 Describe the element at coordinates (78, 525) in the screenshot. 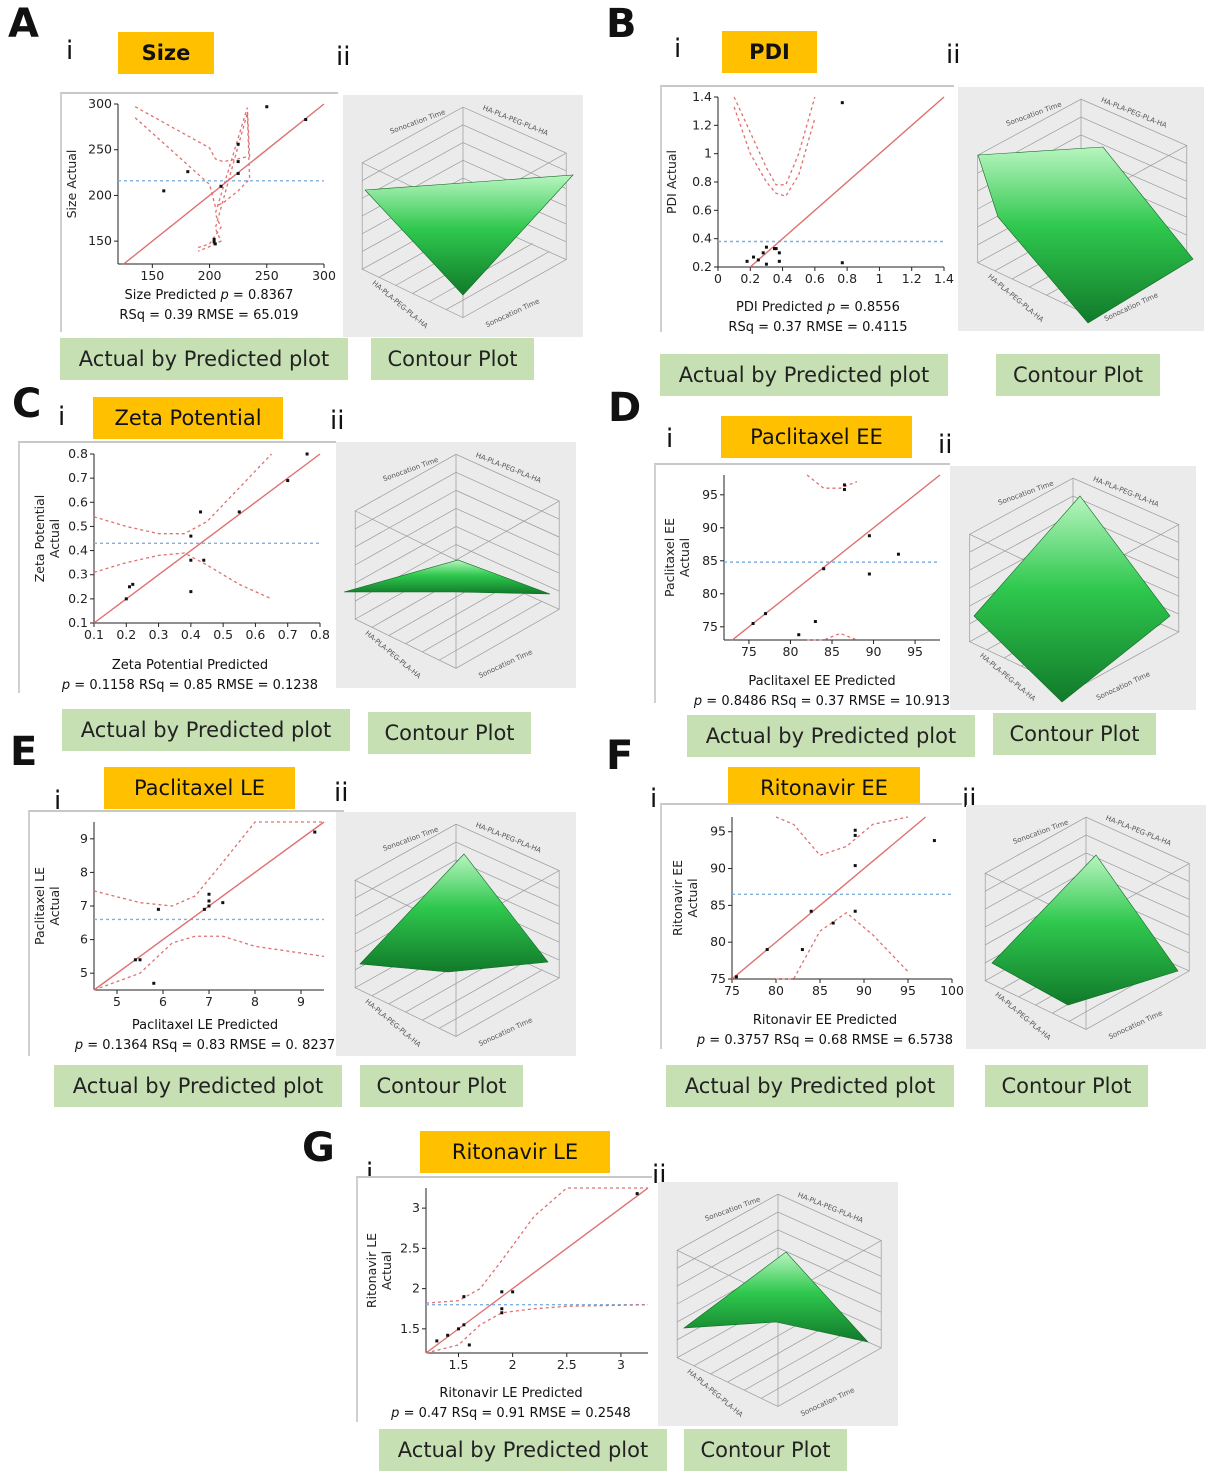

I see `y-tick-label-C-4: 0.5` at that location.